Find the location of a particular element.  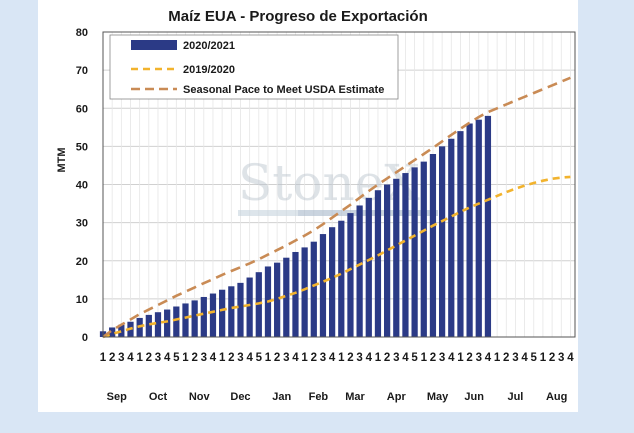

x-month-label: Jul is located at coordinates (515, 397).